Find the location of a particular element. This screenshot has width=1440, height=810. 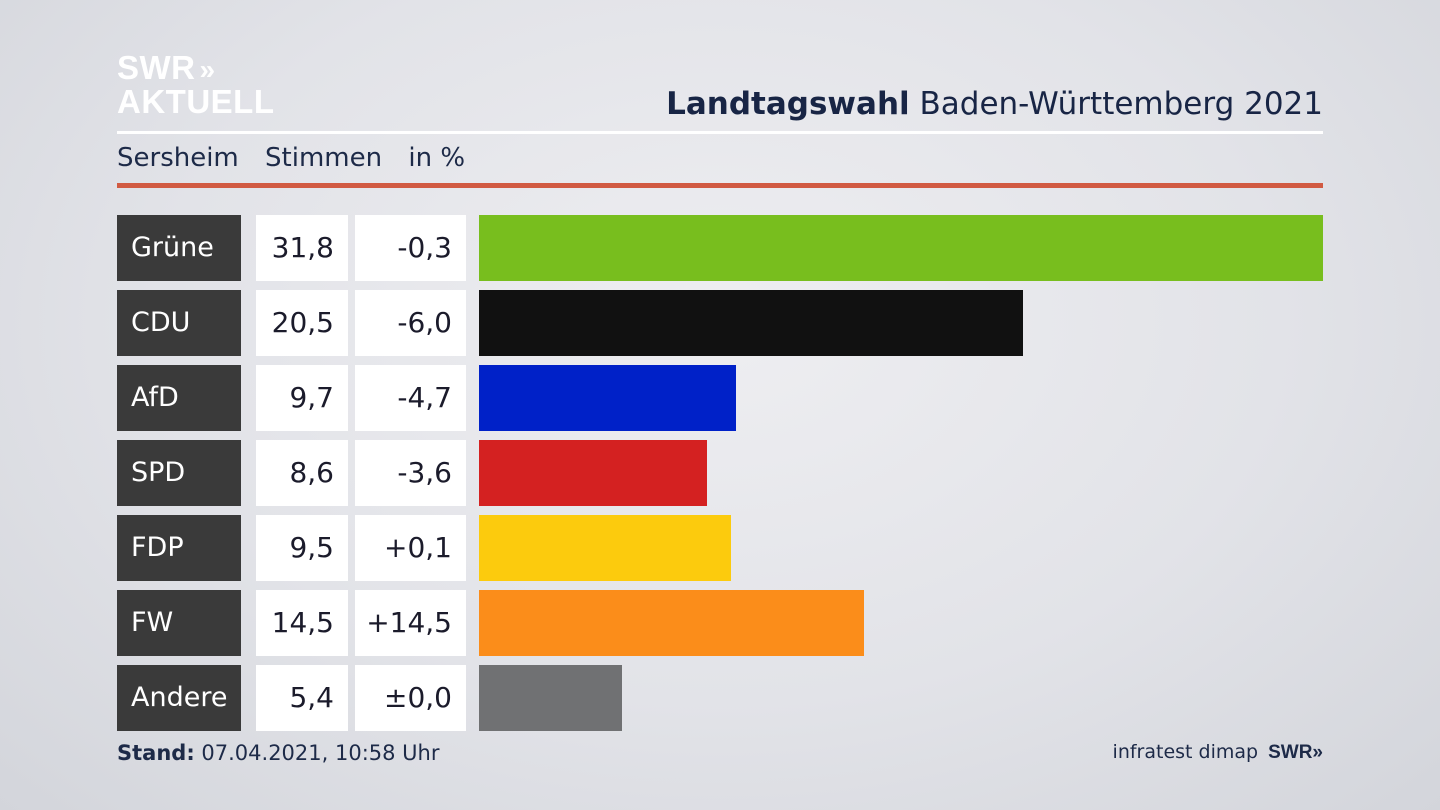

swr-aktuell-logo: SWR» AKTUELL is located at coordinates (196, 84).